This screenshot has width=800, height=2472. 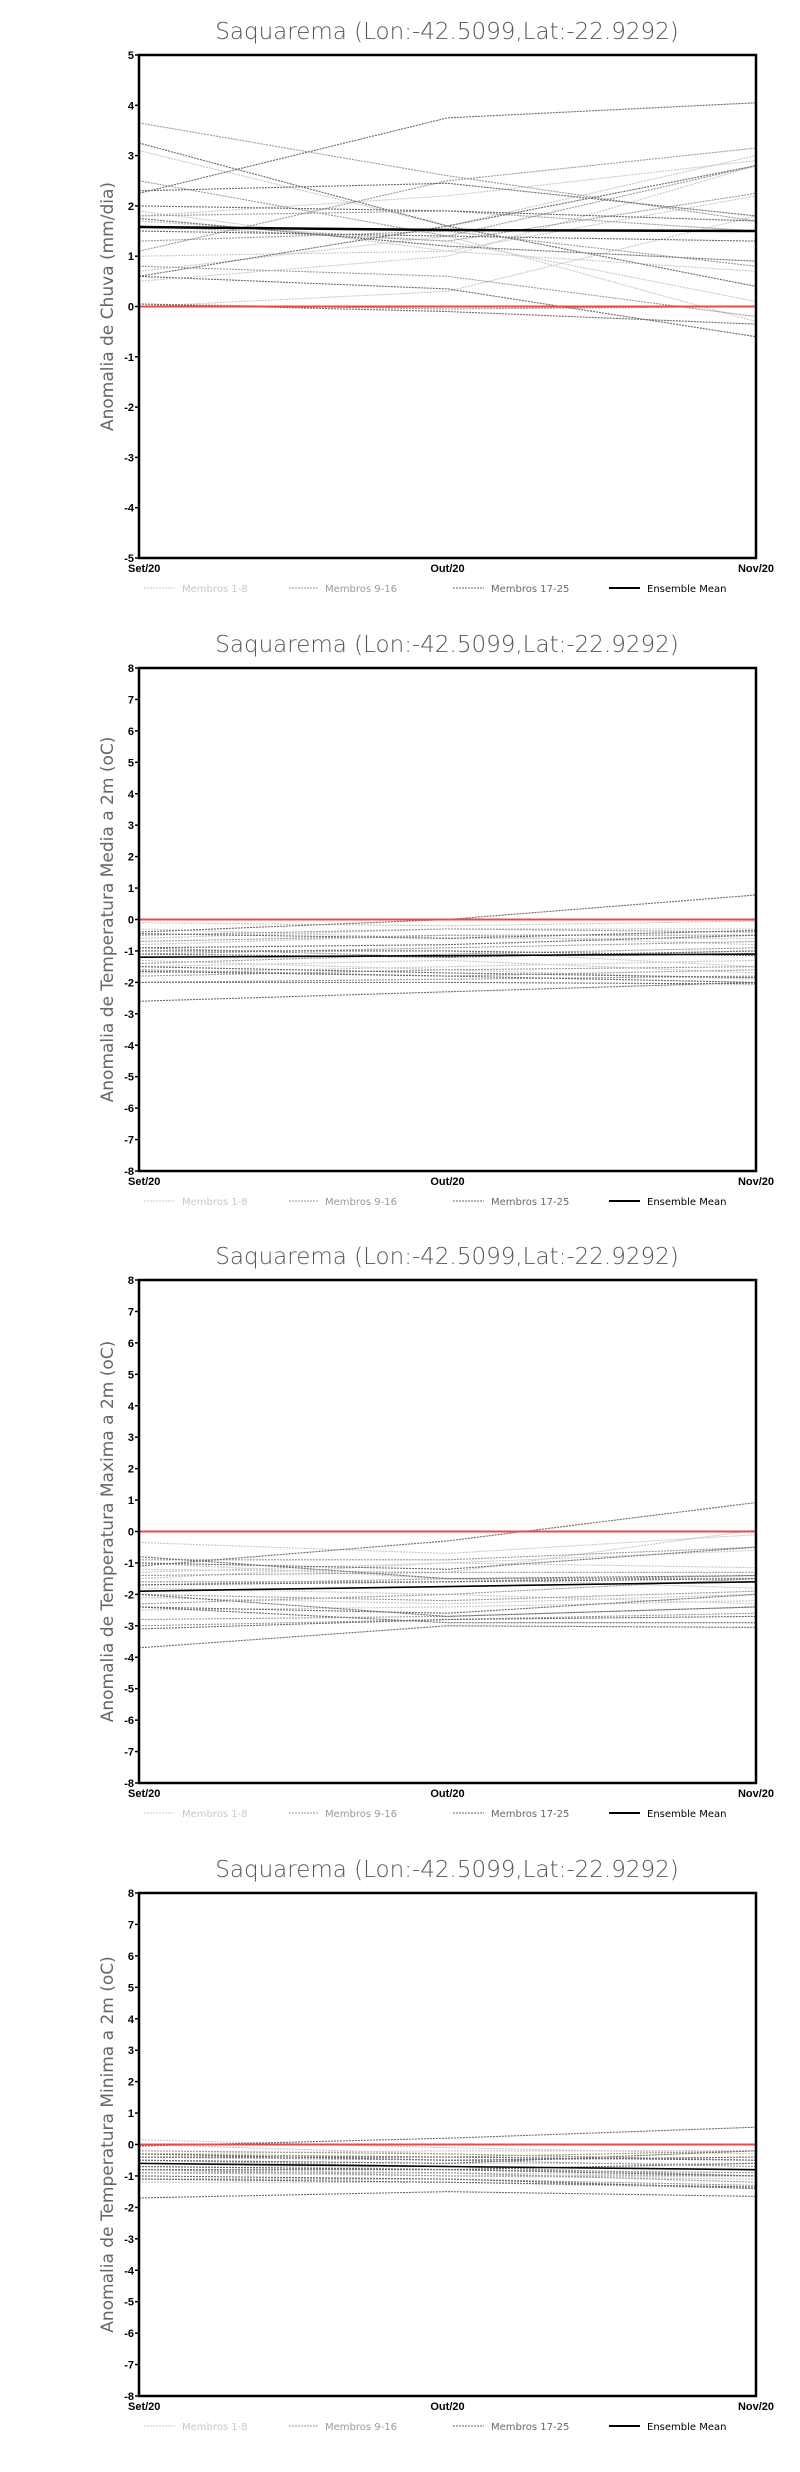 What do you see at coordinates (129, 1109) in the screenshot?
I see `y-tick-label: -6` at bounding box center [129, 1109].